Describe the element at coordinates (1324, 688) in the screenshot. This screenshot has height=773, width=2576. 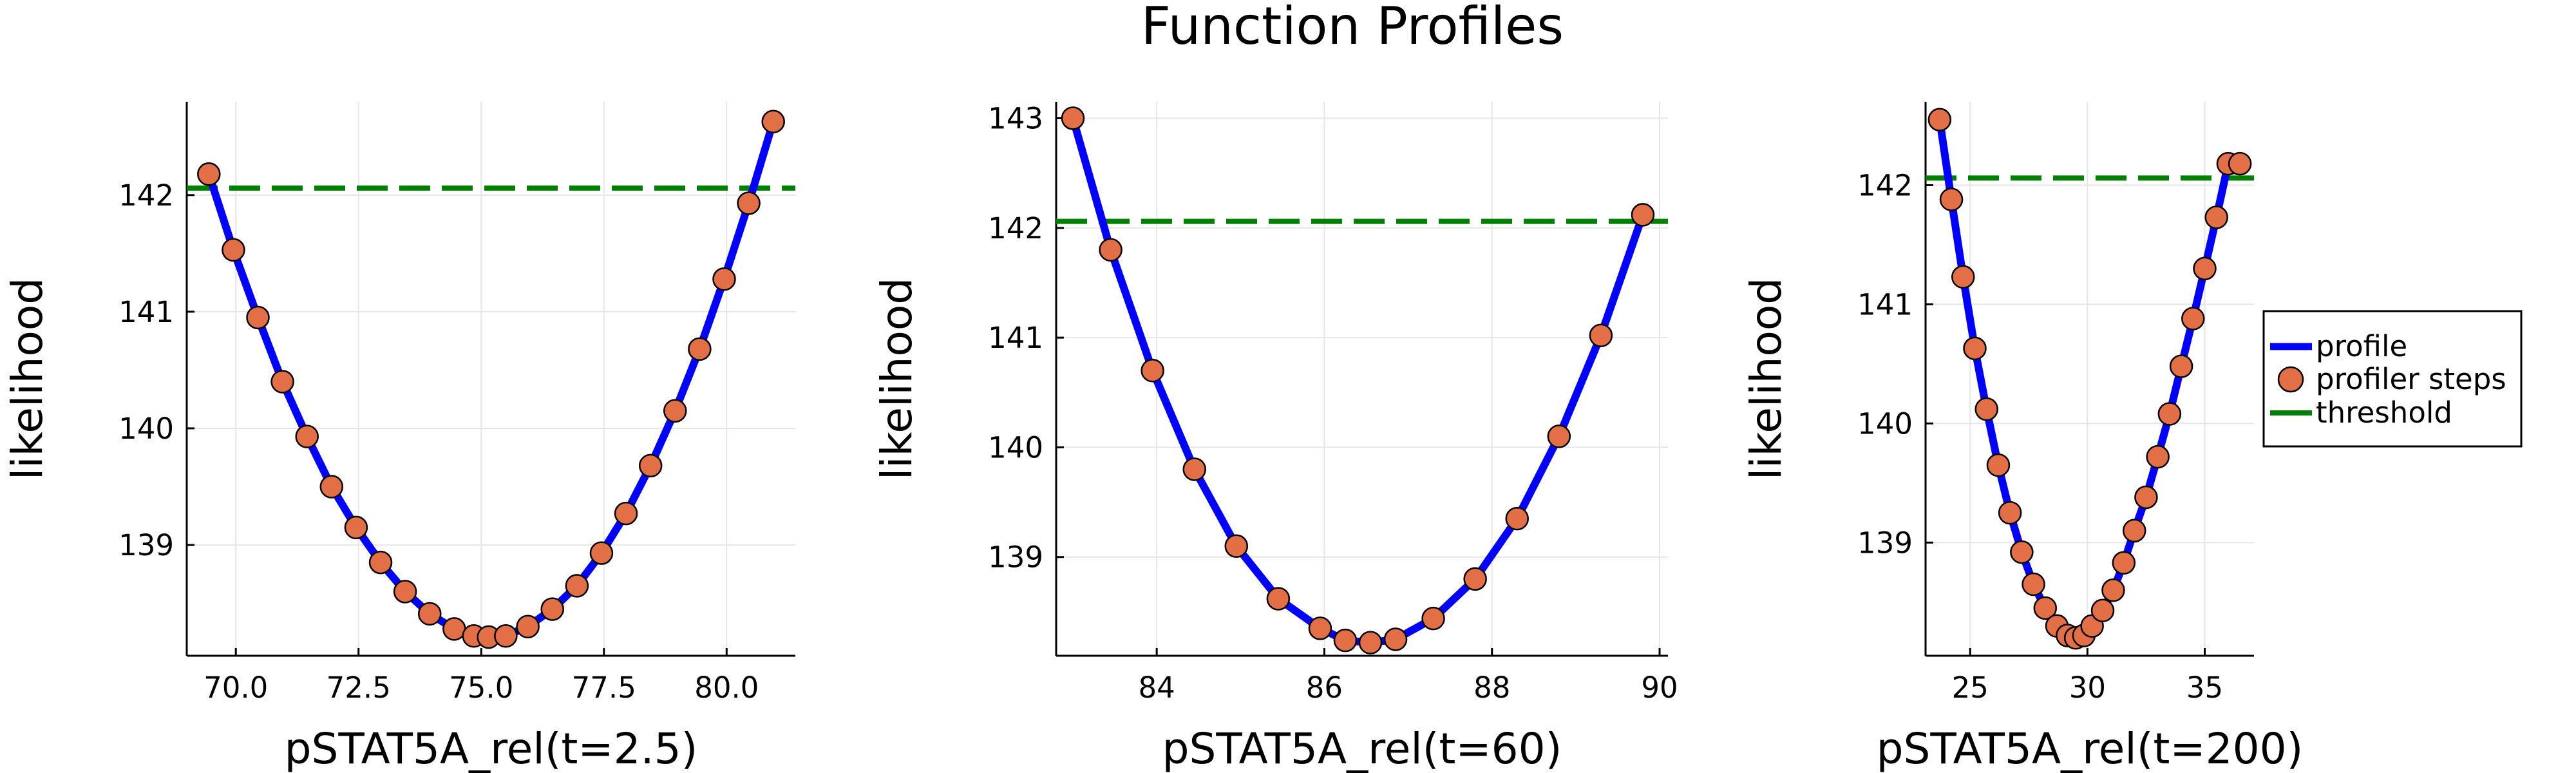
I see `x-tick-label: 86` at that location.